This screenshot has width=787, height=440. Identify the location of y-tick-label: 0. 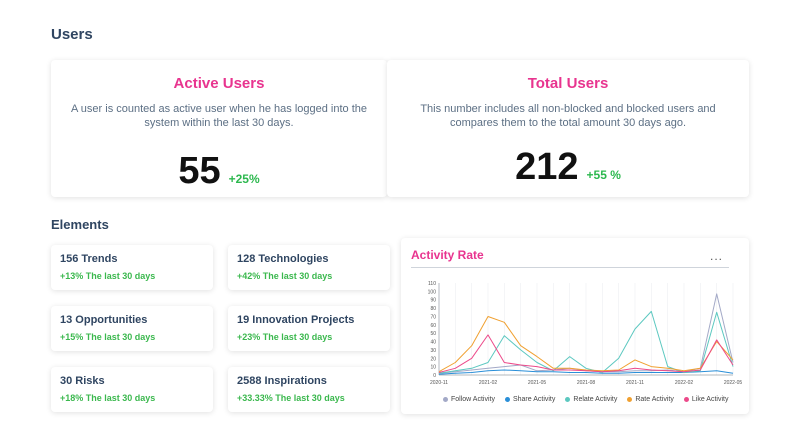
(434, 376).